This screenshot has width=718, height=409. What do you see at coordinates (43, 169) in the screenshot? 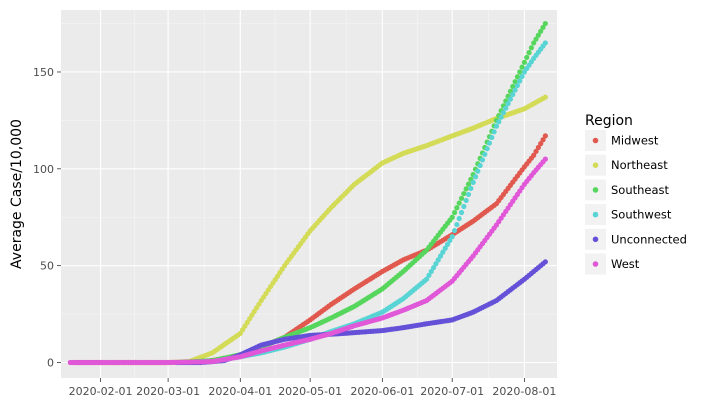
I see `y-tick-label: 100` at bounding box center [43, 169].